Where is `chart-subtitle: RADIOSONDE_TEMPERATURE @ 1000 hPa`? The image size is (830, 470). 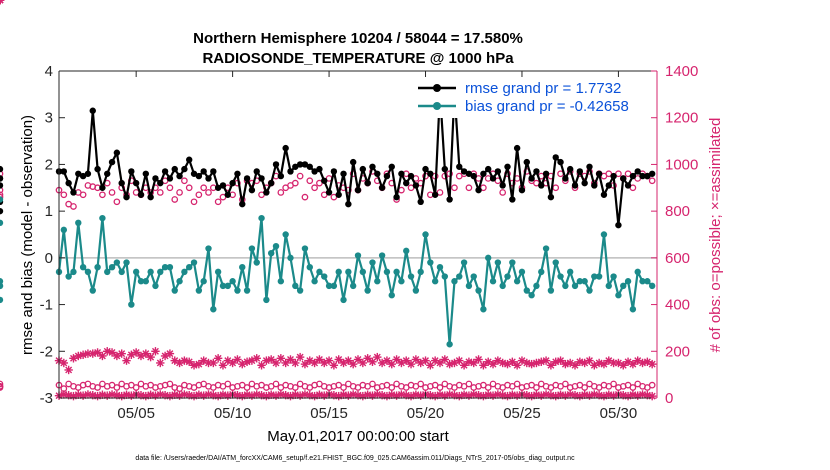
chart-subtitle: RADIOSONDE_TEMPERATURE @ 1000 hPa is located at coordinates (358, 58).